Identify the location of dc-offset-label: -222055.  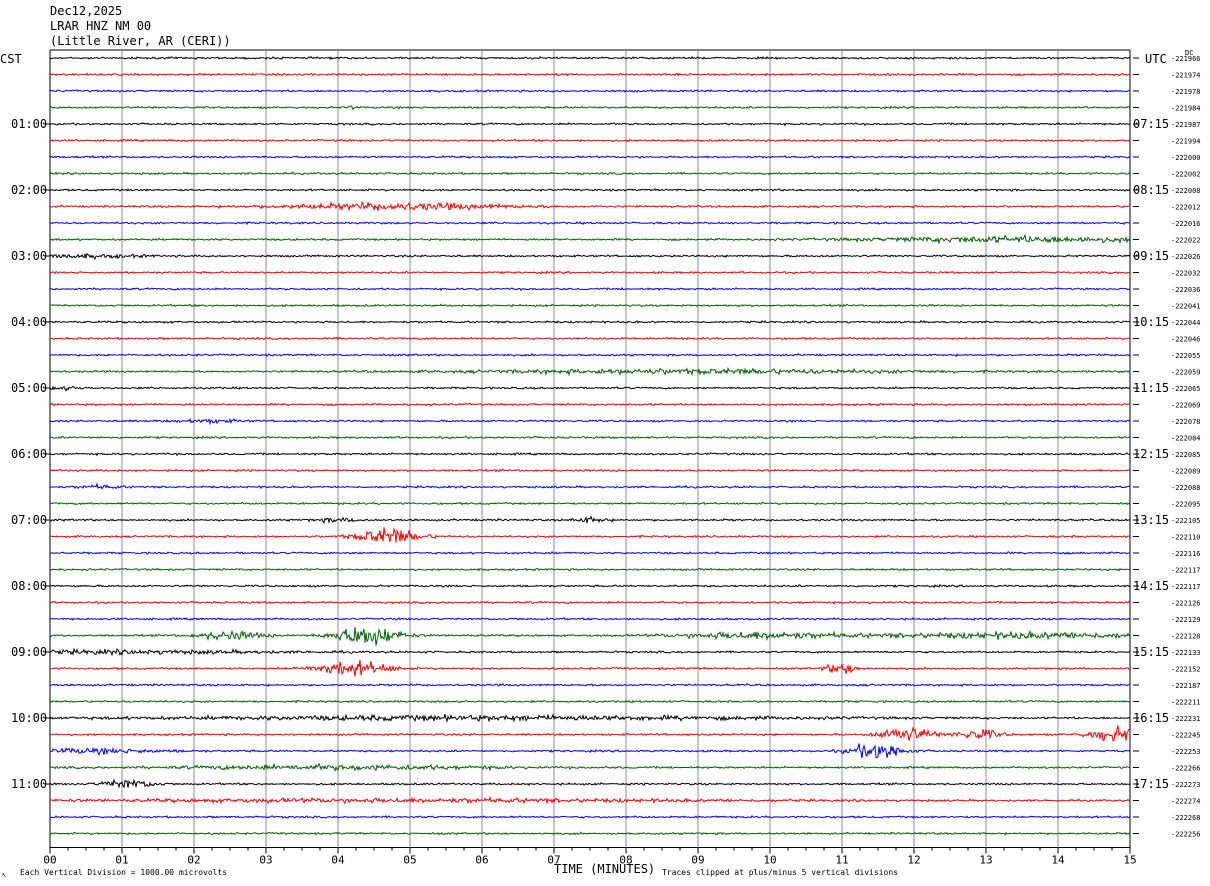
(1186, 356).